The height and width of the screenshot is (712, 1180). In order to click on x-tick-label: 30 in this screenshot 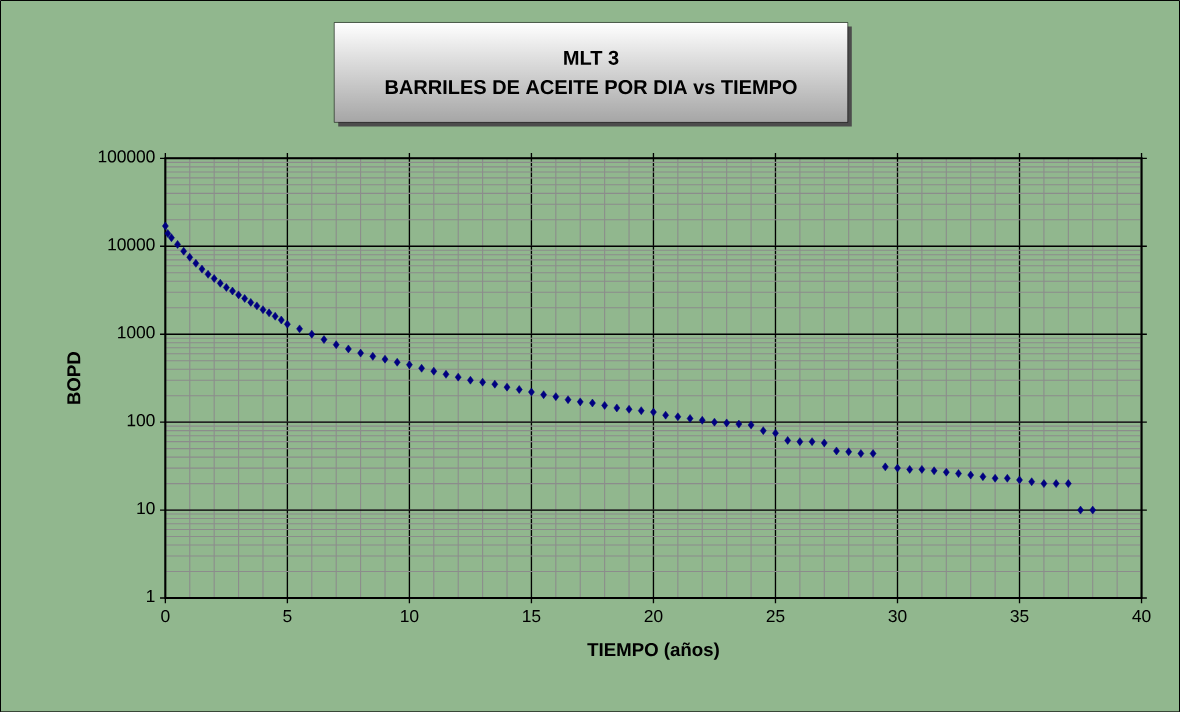, I will do `click(897, 615)`.